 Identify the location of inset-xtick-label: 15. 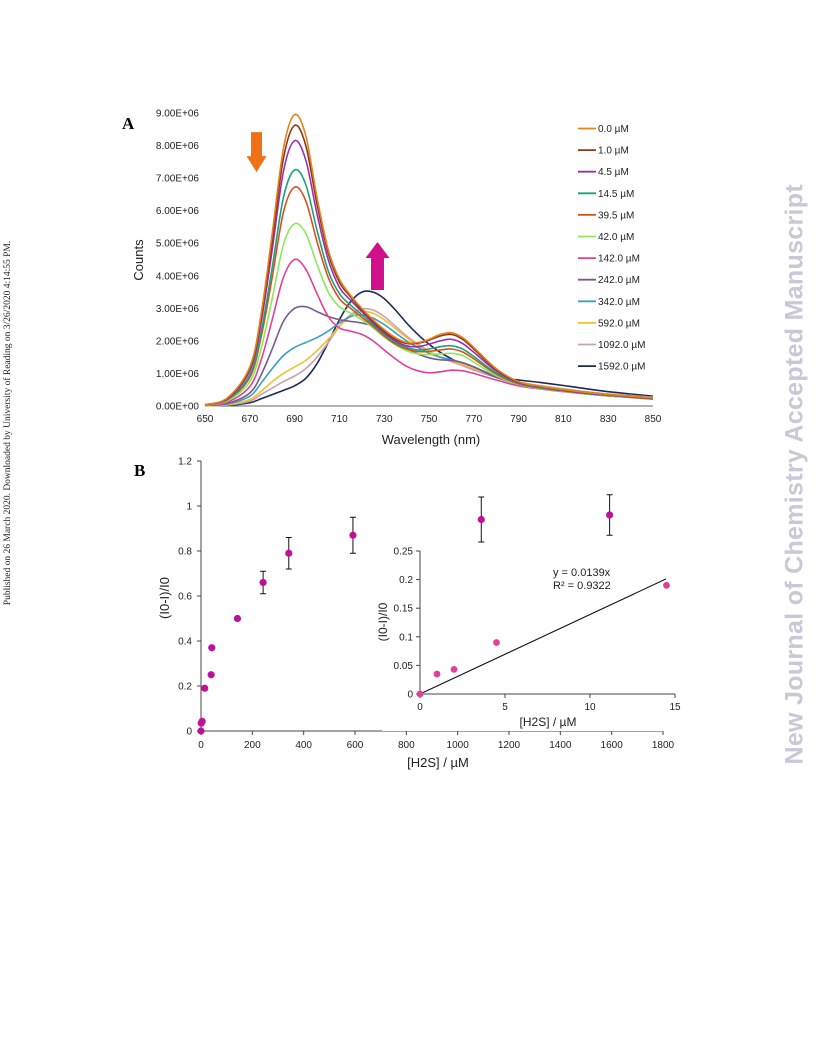
(675, 707).